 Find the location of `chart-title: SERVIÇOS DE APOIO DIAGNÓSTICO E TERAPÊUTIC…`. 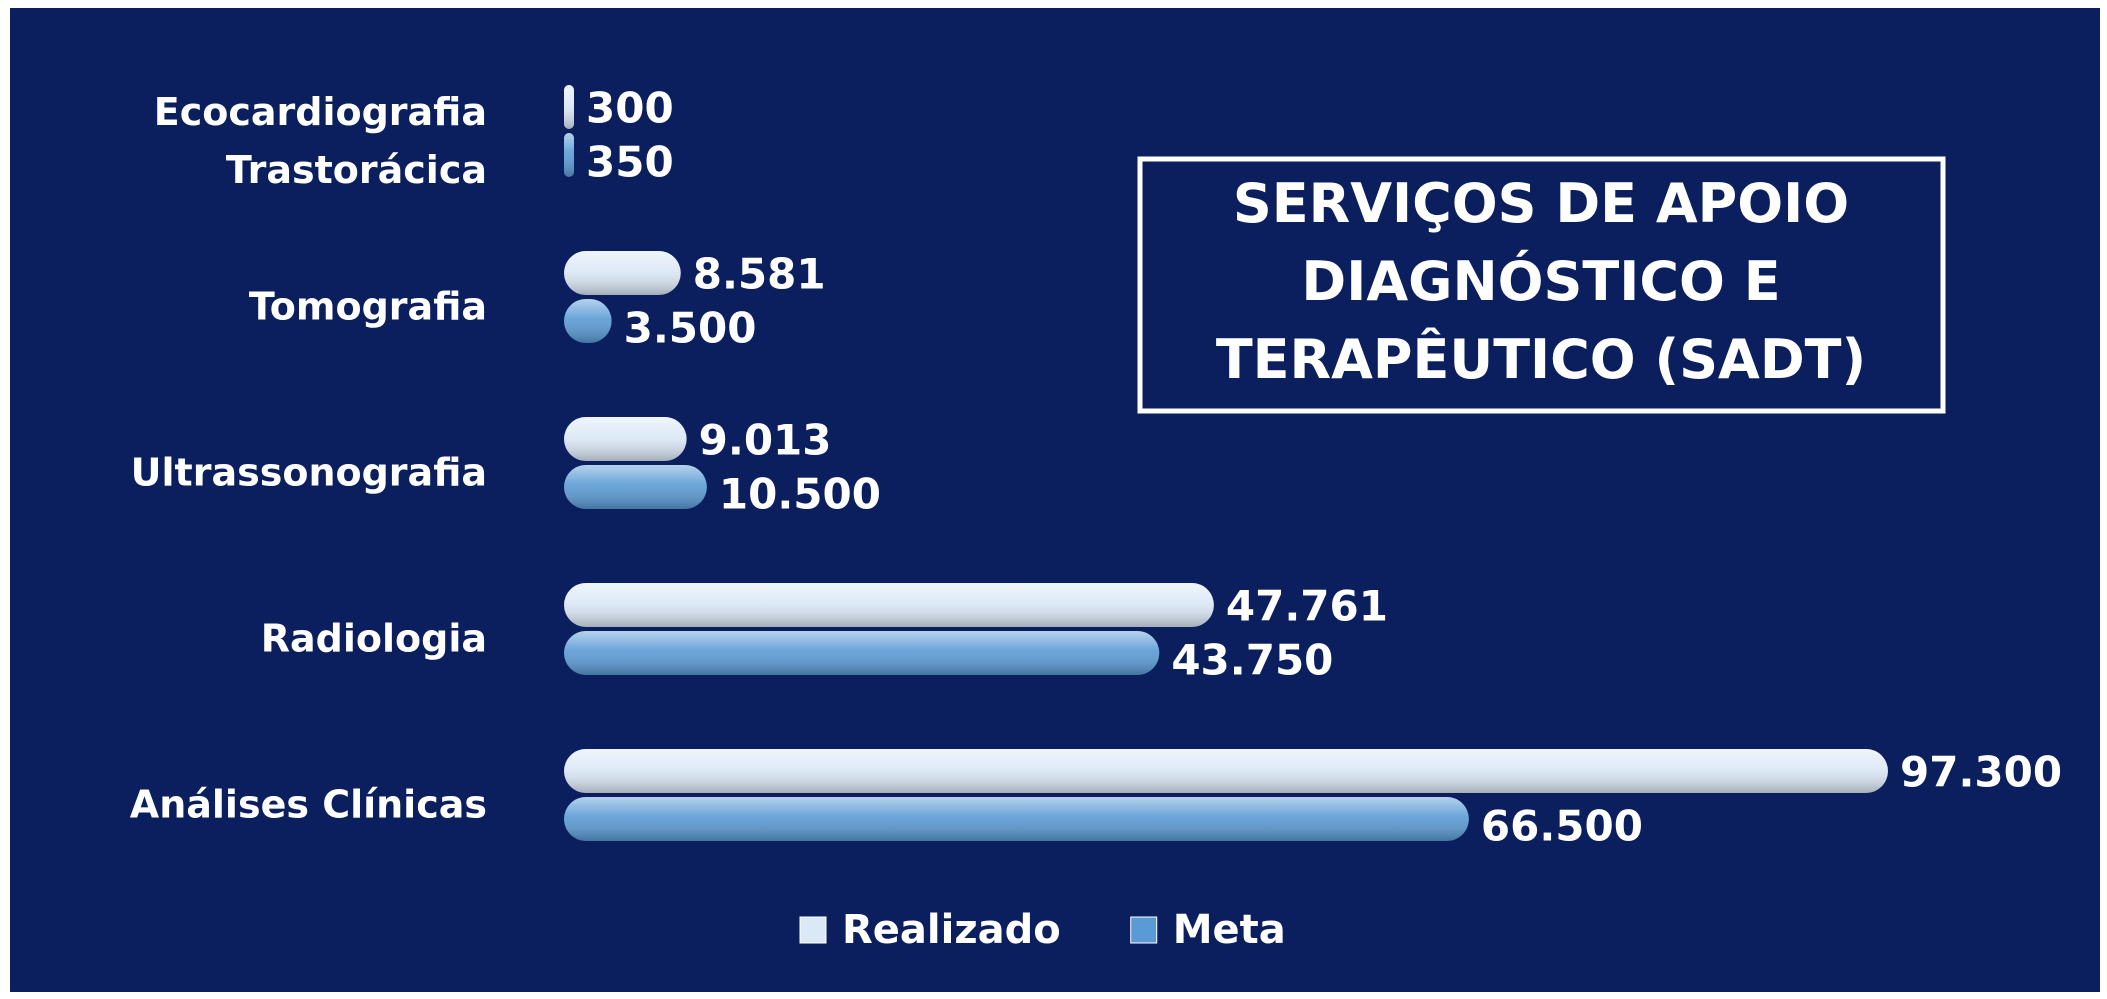

chart-title: SERVIÇOS DE APOIO DIAGNÓSTICO E TERAPÊUTIC… is located at coordinates (1541, 281).